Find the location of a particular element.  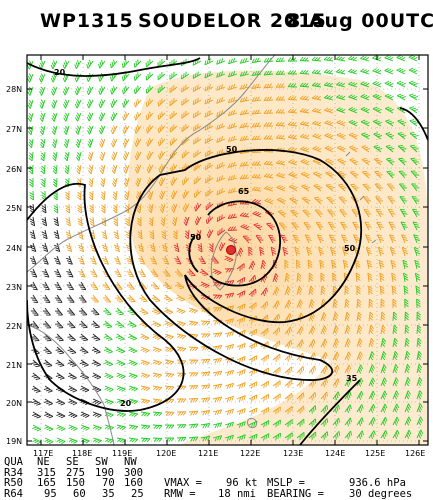

quadrant-header-sw: SW is located at coordinates (101, 462).